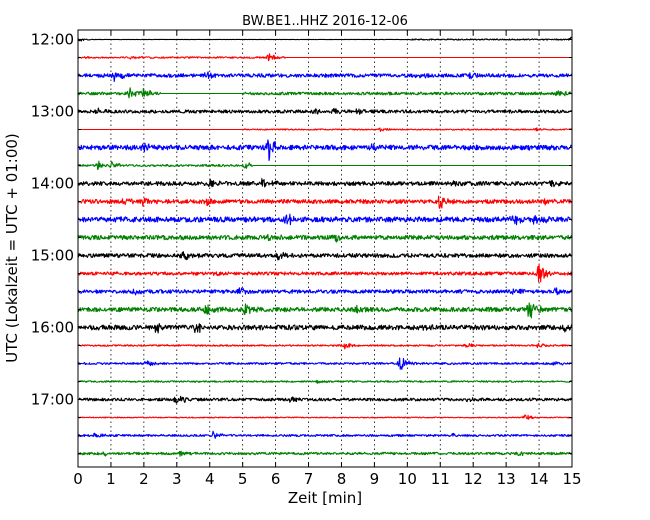 The width and height of the screenshot is (650, 520). Describe the element at coordinates (52, 112) in the screenshot. I see `y-tick-label: 13:00` at that location.